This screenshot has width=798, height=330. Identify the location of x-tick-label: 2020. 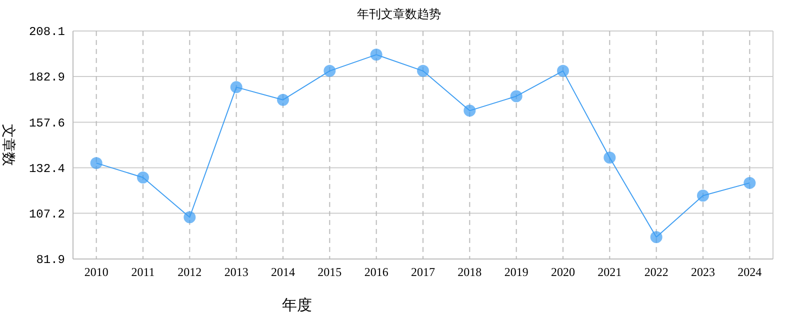
(563, 272).